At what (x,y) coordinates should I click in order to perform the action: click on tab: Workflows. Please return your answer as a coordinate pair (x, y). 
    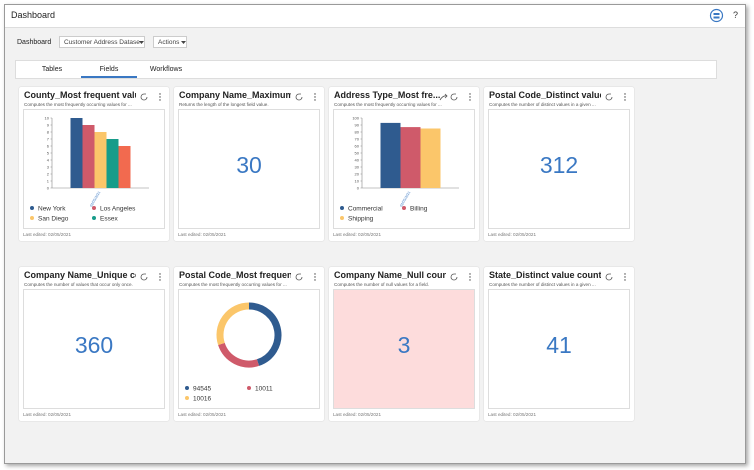
    Looking at the image, I should click on (166, 69).